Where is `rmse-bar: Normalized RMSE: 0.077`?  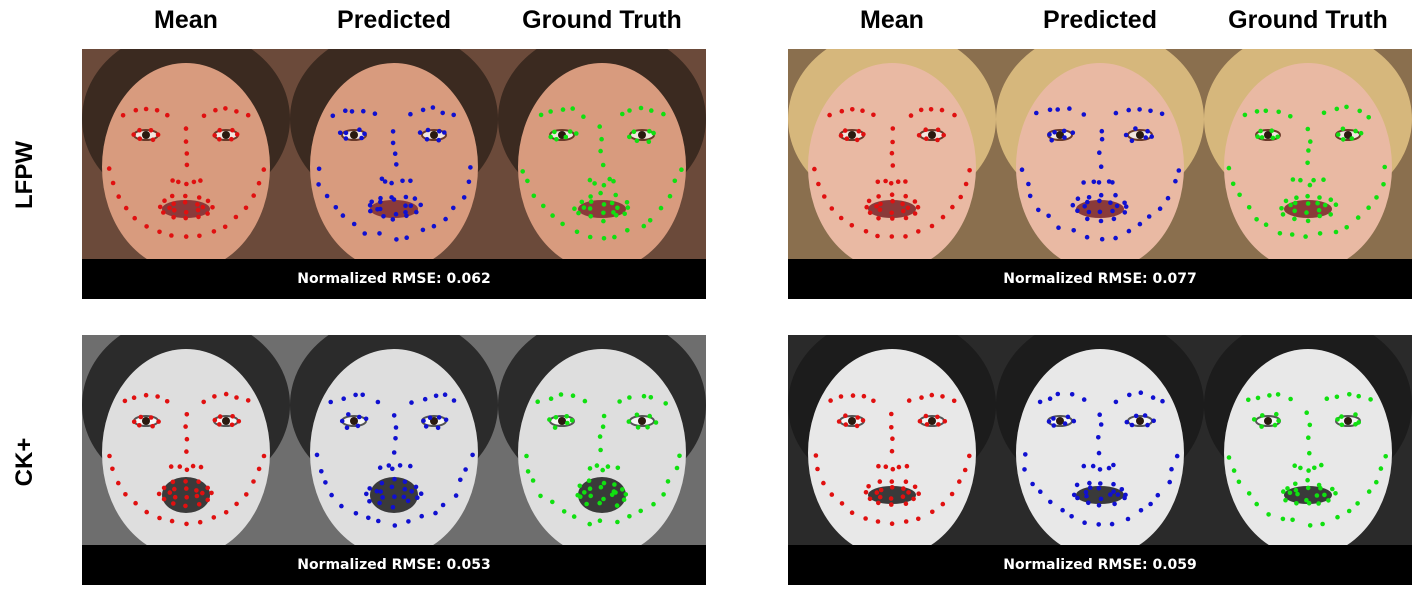
rmse-bar: Normalized RMSE: 0.077 is located at coordinates (1100, 279).